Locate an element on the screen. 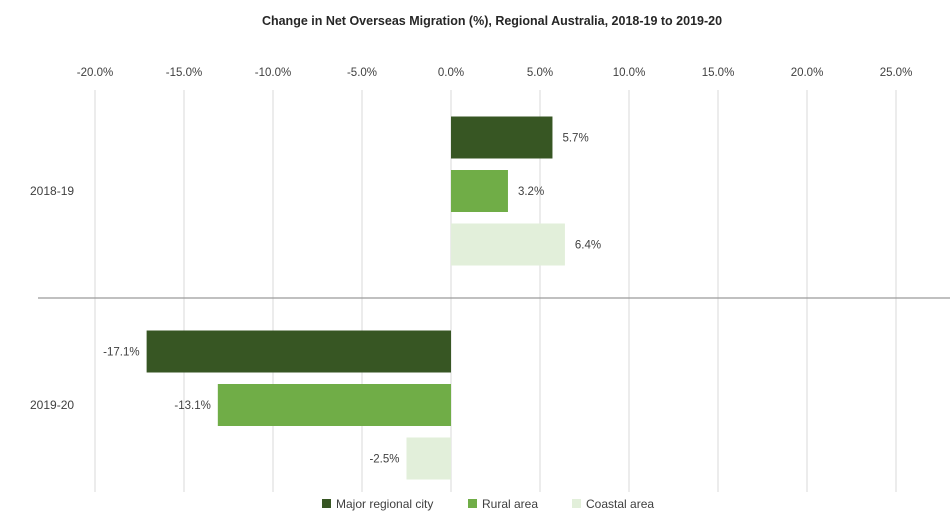 The height and width of the screenshot is (525, 950). x-tick-label: -5.0% is located at coordinates (362, 73).